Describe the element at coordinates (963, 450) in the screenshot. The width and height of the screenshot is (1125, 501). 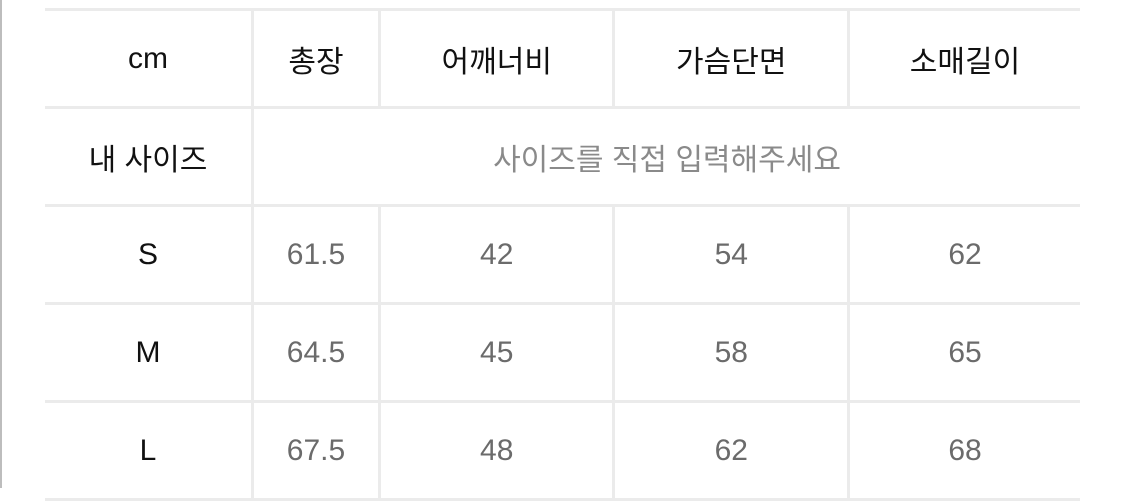
I see `cell-value: 68` at that location.